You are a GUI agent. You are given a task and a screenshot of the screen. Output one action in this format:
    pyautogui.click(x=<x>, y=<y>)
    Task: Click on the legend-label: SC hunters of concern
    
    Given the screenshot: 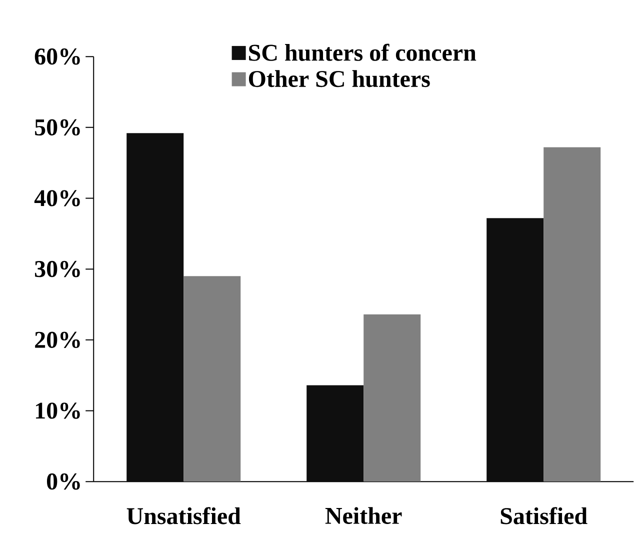 What is the action you would take?
    pyautogui.click(x=362, y=52)
    